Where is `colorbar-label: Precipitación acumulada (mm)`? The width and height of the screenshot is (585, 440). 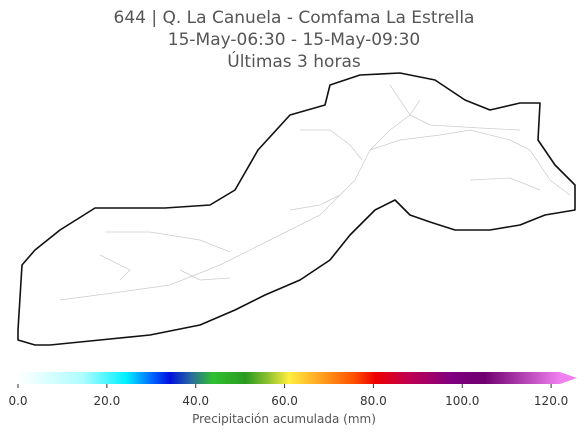
colorbar-label: Precipitación acumulada (mm) is located at coordinates (284, 419).